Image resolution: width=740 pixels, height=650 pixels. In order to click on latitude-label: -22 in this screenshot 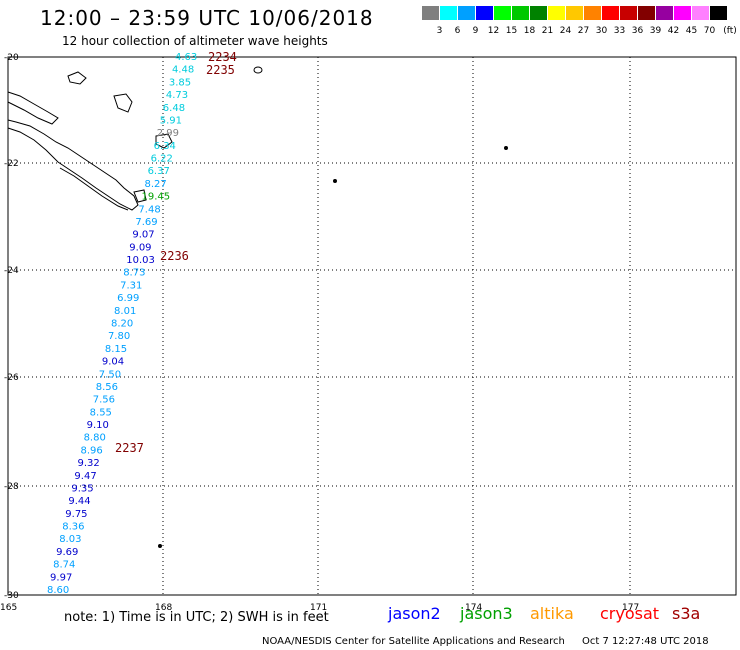, I will do `click(11, 164)`.